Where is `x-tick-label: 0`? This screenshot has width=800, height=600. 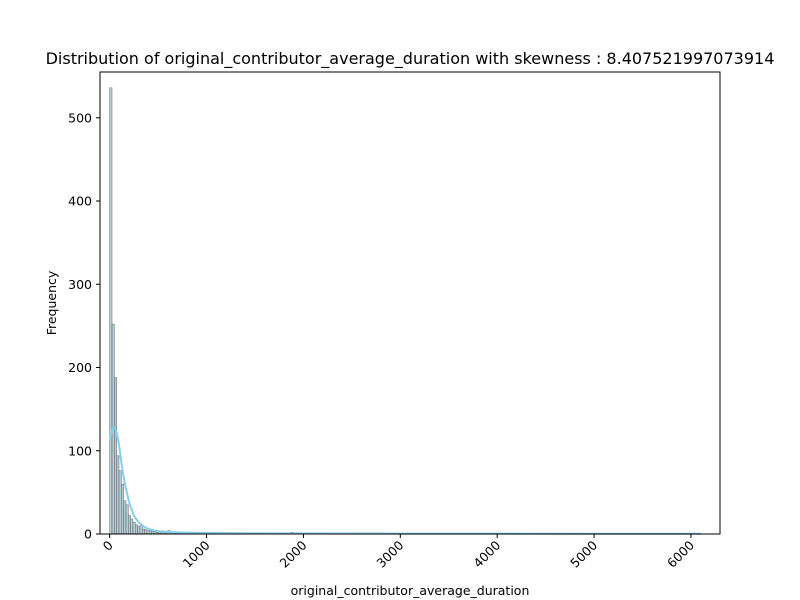 x-tick-label: 0 is located at coordinates (108, 545).